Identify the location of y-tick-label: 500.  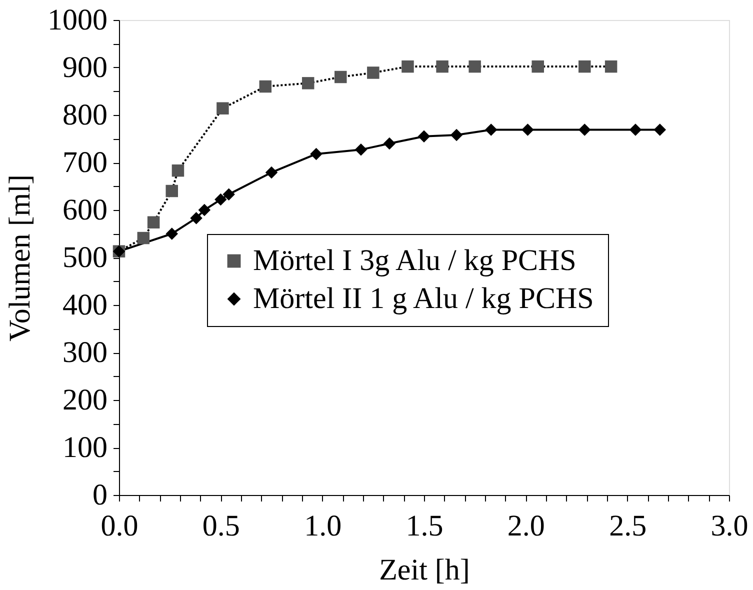
(85, 257).